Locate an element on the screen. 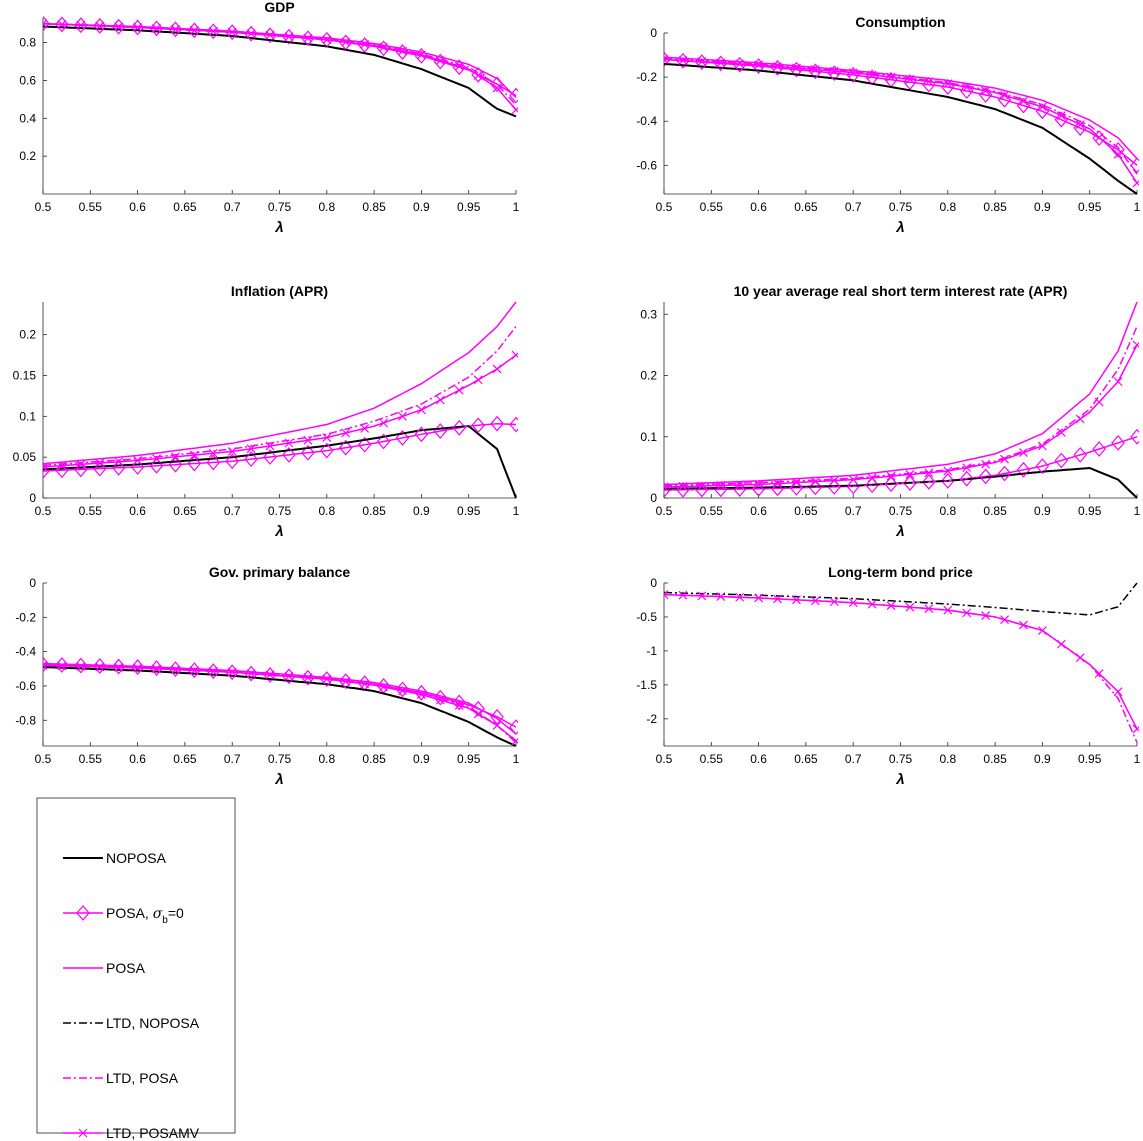 The image size is (1143, 1141). series-group is located at coordinates (901, 400).